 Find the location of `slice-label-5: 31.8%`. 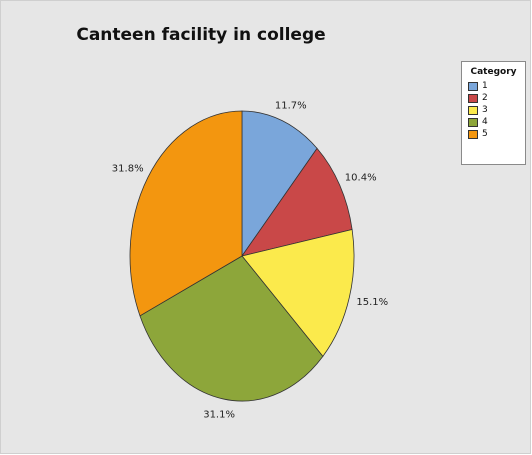

slice-label-5: 31.8% is located at coordinates (128, 169).